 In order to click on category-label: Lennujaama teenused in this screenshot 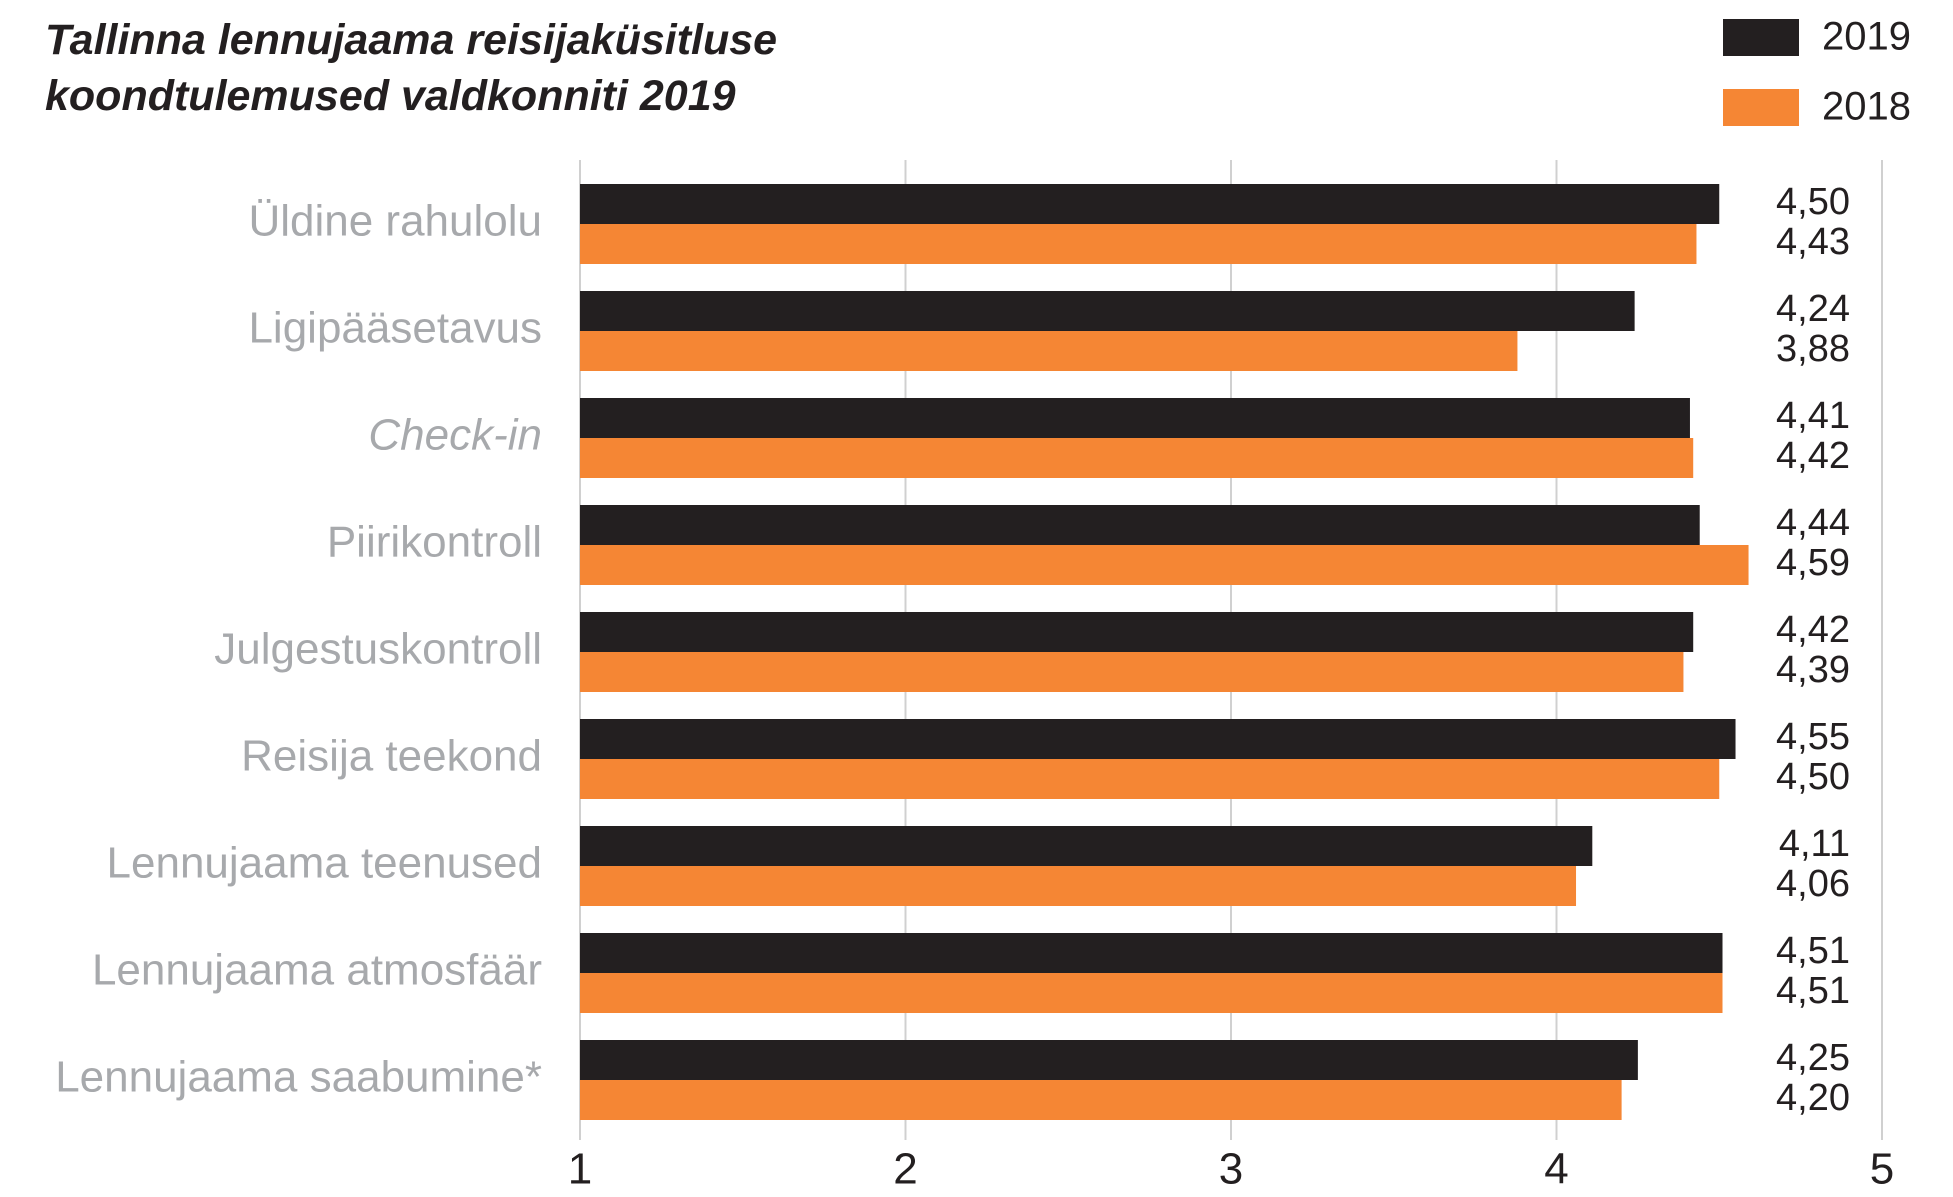, I will do `click(324, 863)`.